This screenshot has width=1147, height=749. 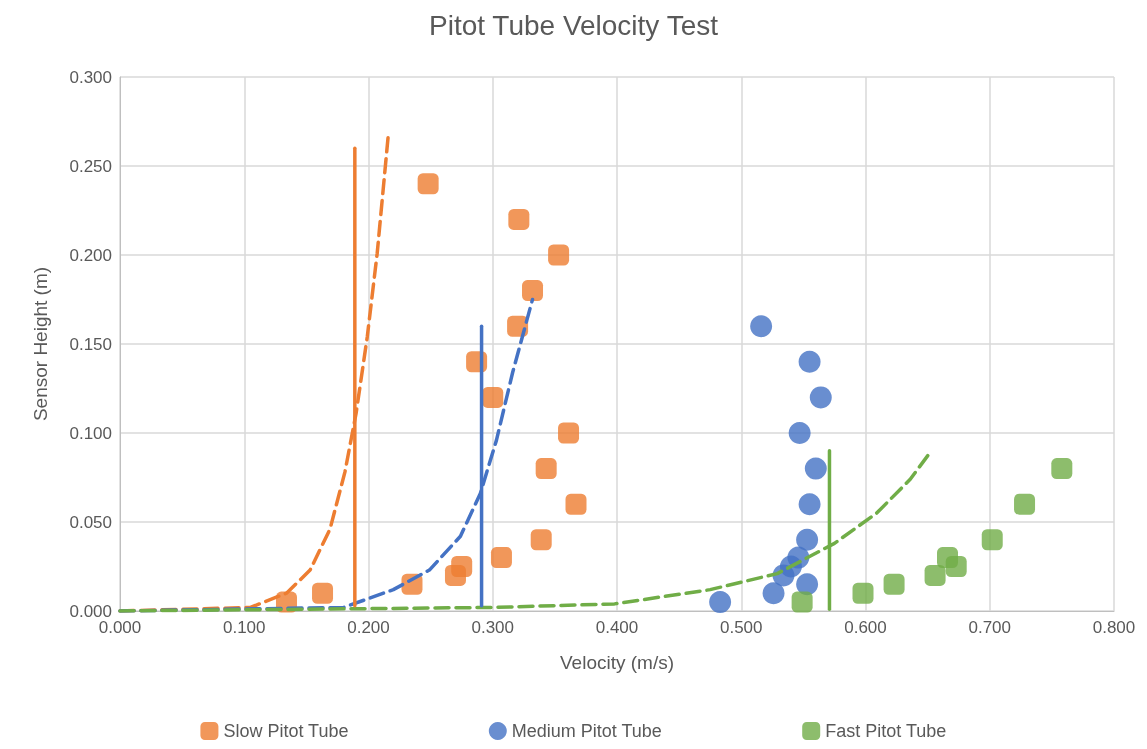 I want to click on x-tick-label: 0.000, so click(x=120, y=627).